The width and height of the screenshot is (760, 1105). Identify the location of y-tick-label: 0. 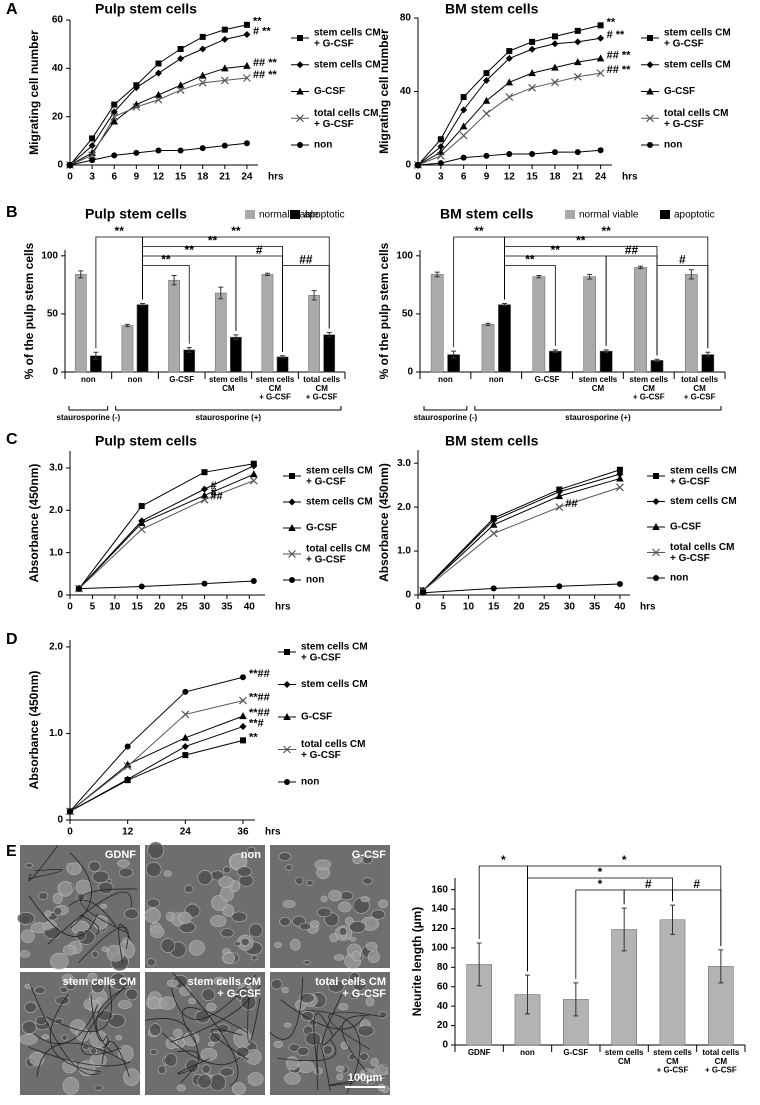
(60, 595).